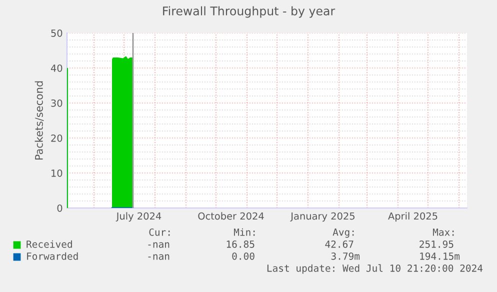  I want to click on text: 16.85, so click(240, 244).